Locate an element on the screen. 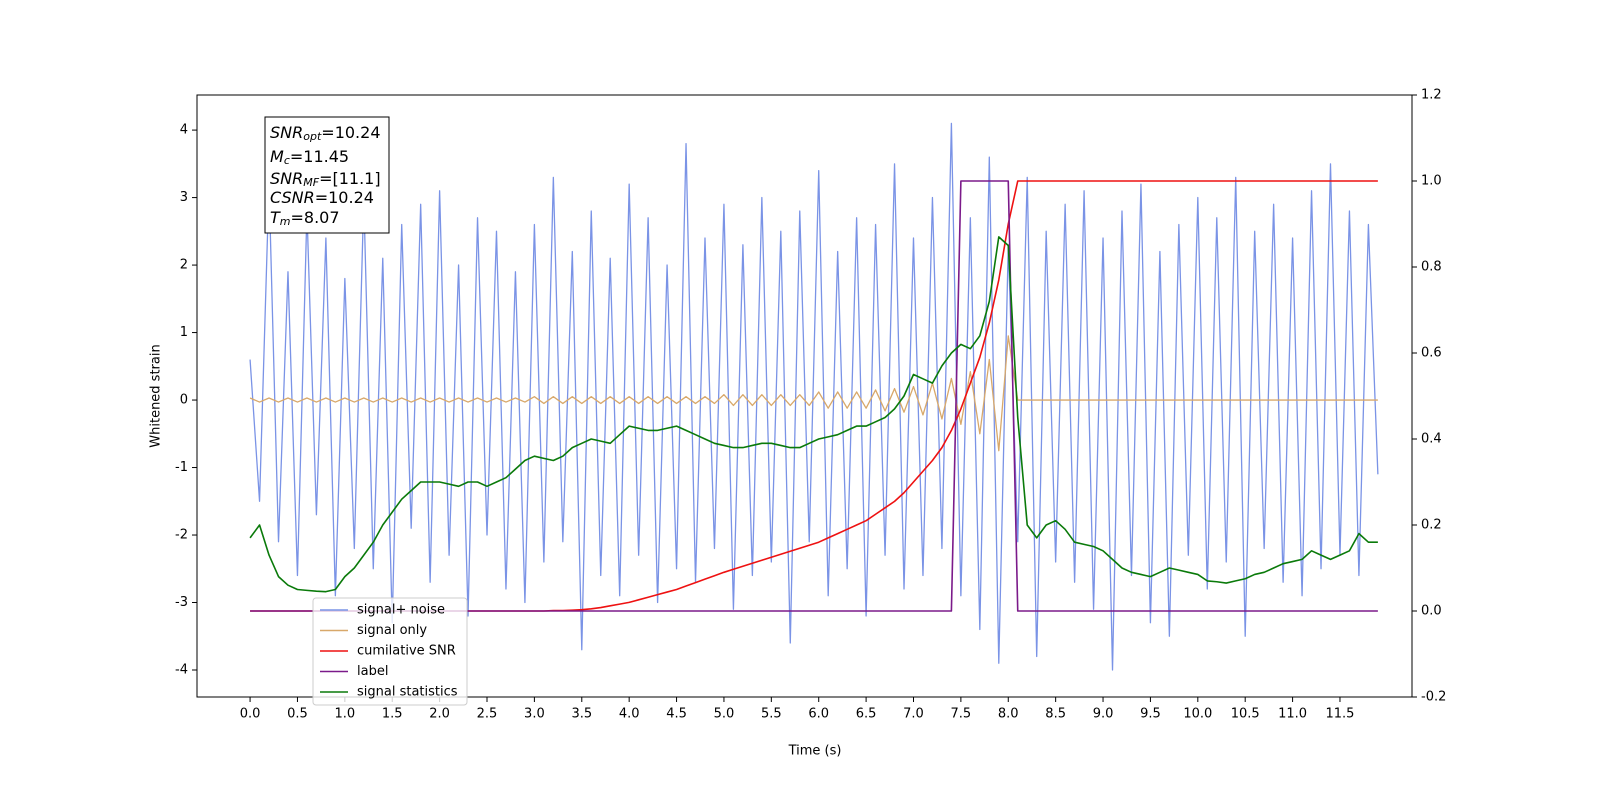 The height and width of the screenshot is (800, 1600). legend-label: label is located at coordinates (372, 671).